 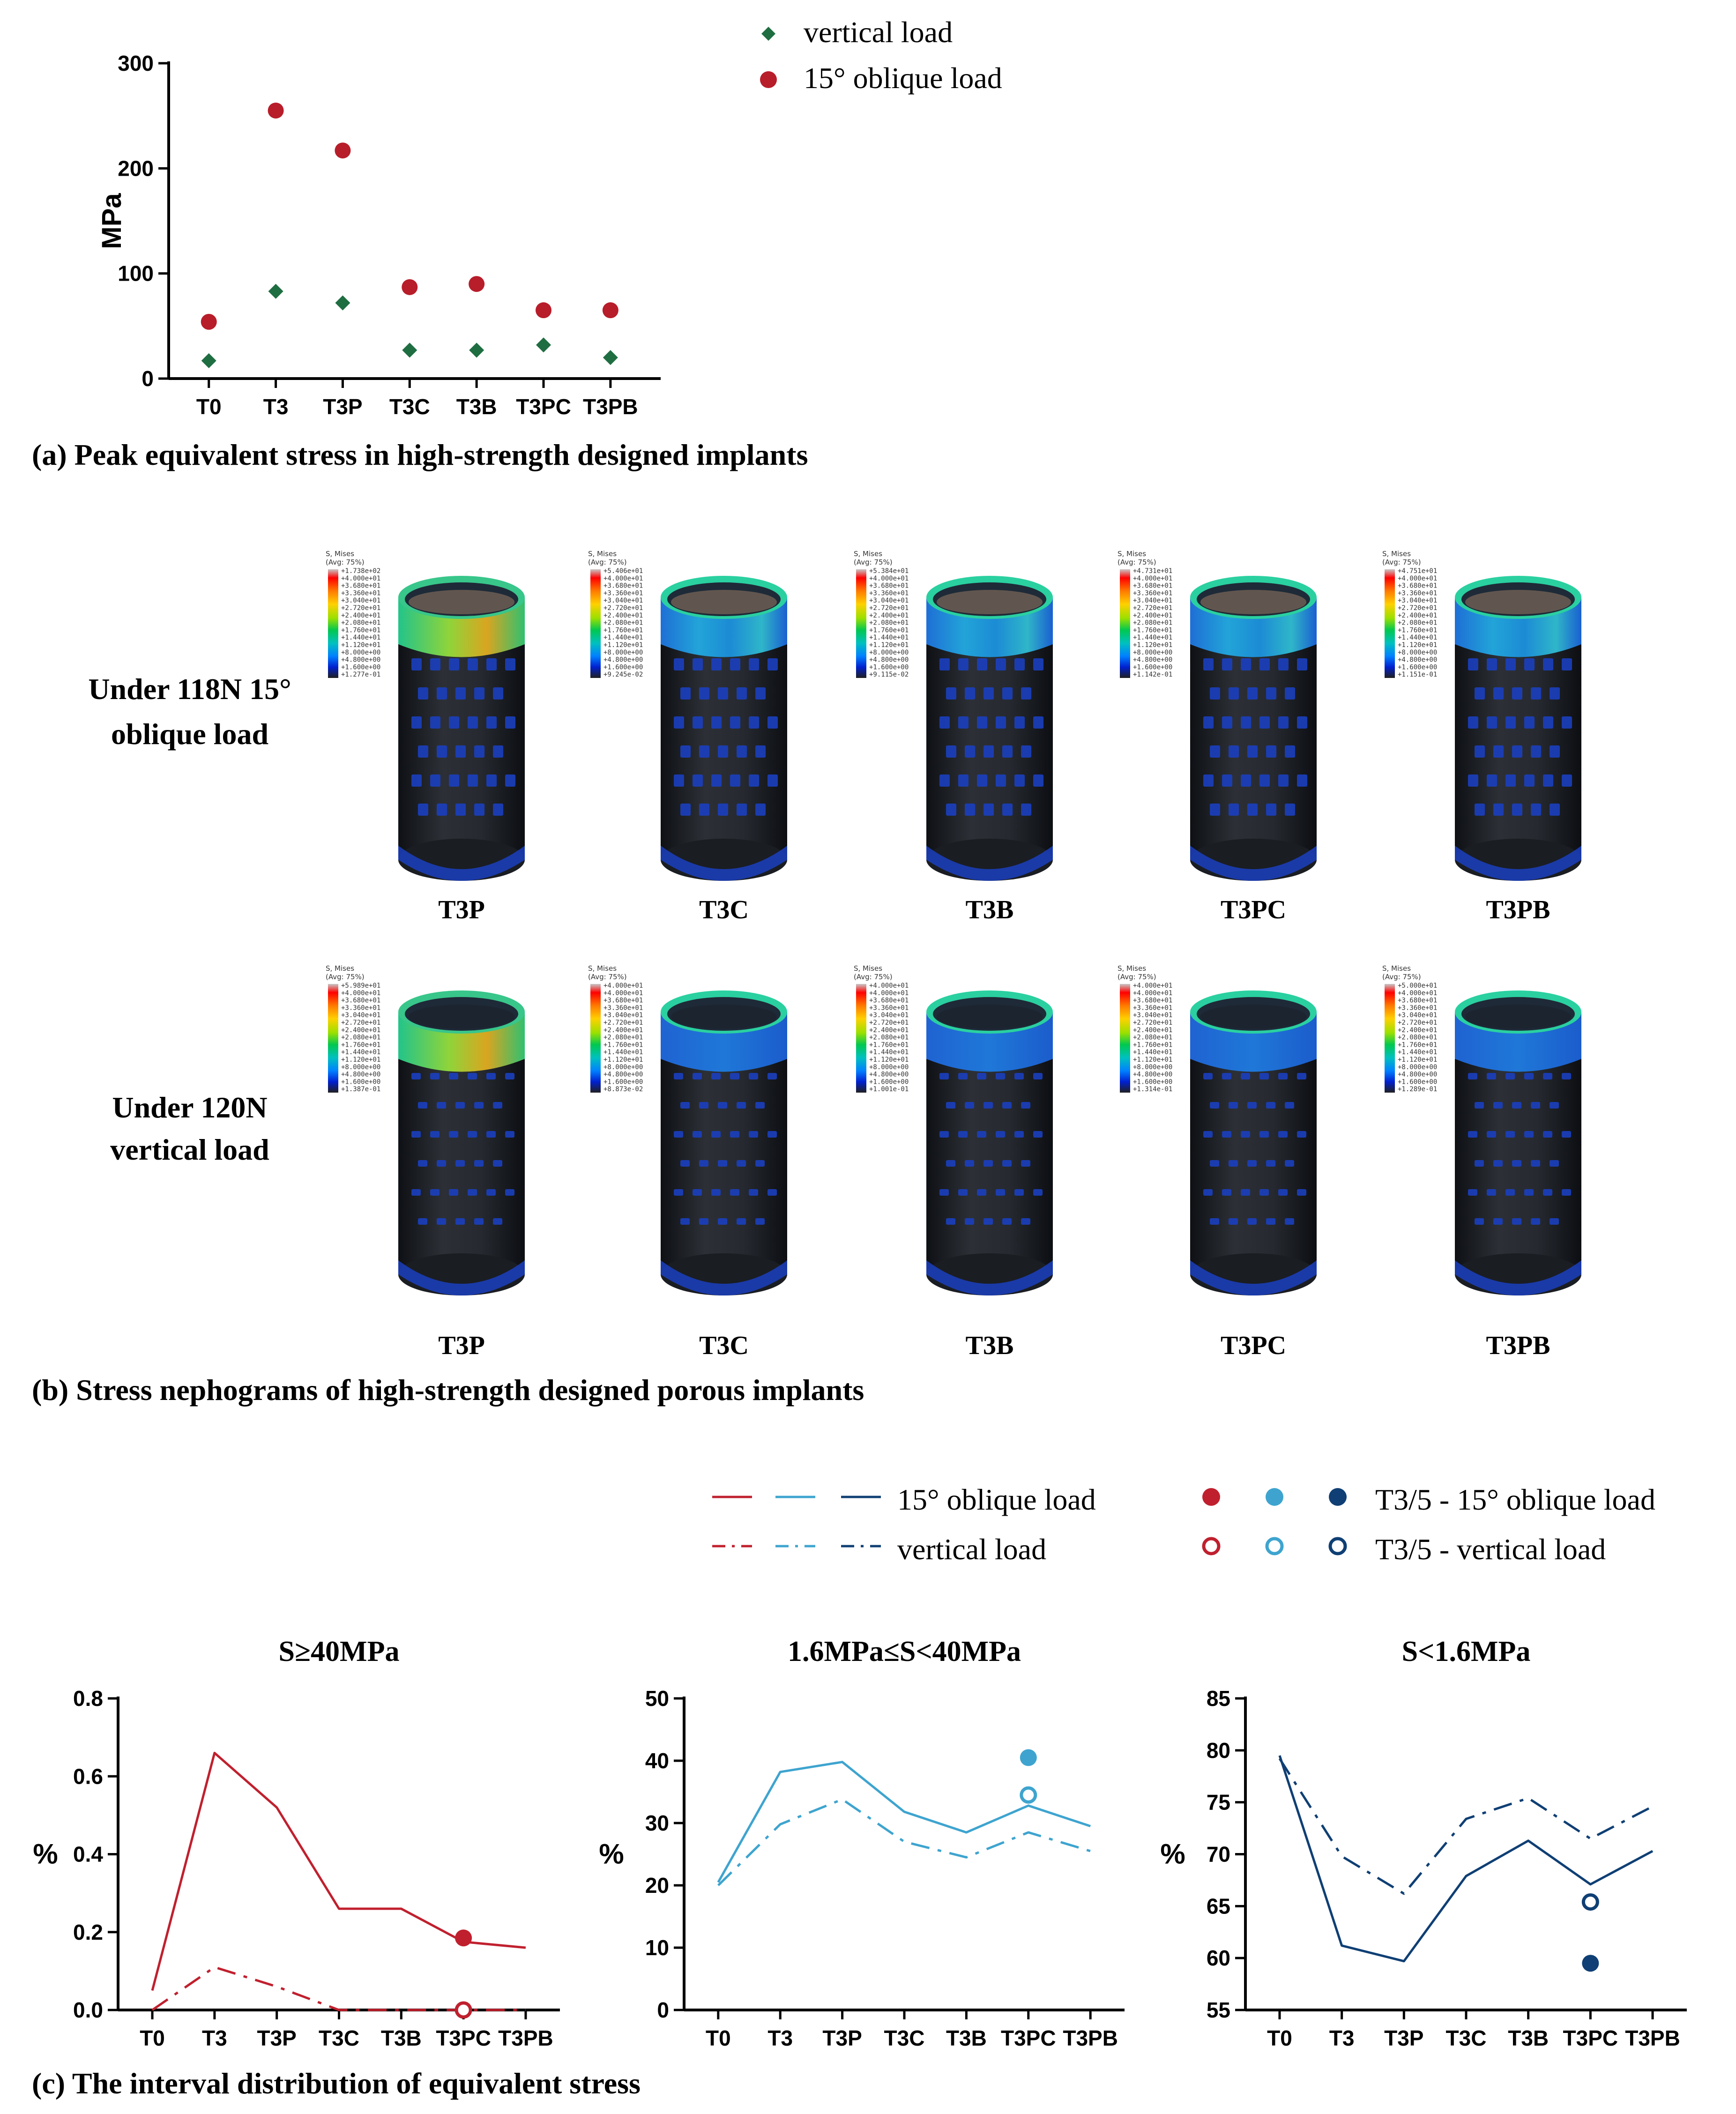 What do you see at coordinates (1153, 623) in the screenshot?
I see `colorbar-value: +2.080e+01` at bounding box center [1153, 623].